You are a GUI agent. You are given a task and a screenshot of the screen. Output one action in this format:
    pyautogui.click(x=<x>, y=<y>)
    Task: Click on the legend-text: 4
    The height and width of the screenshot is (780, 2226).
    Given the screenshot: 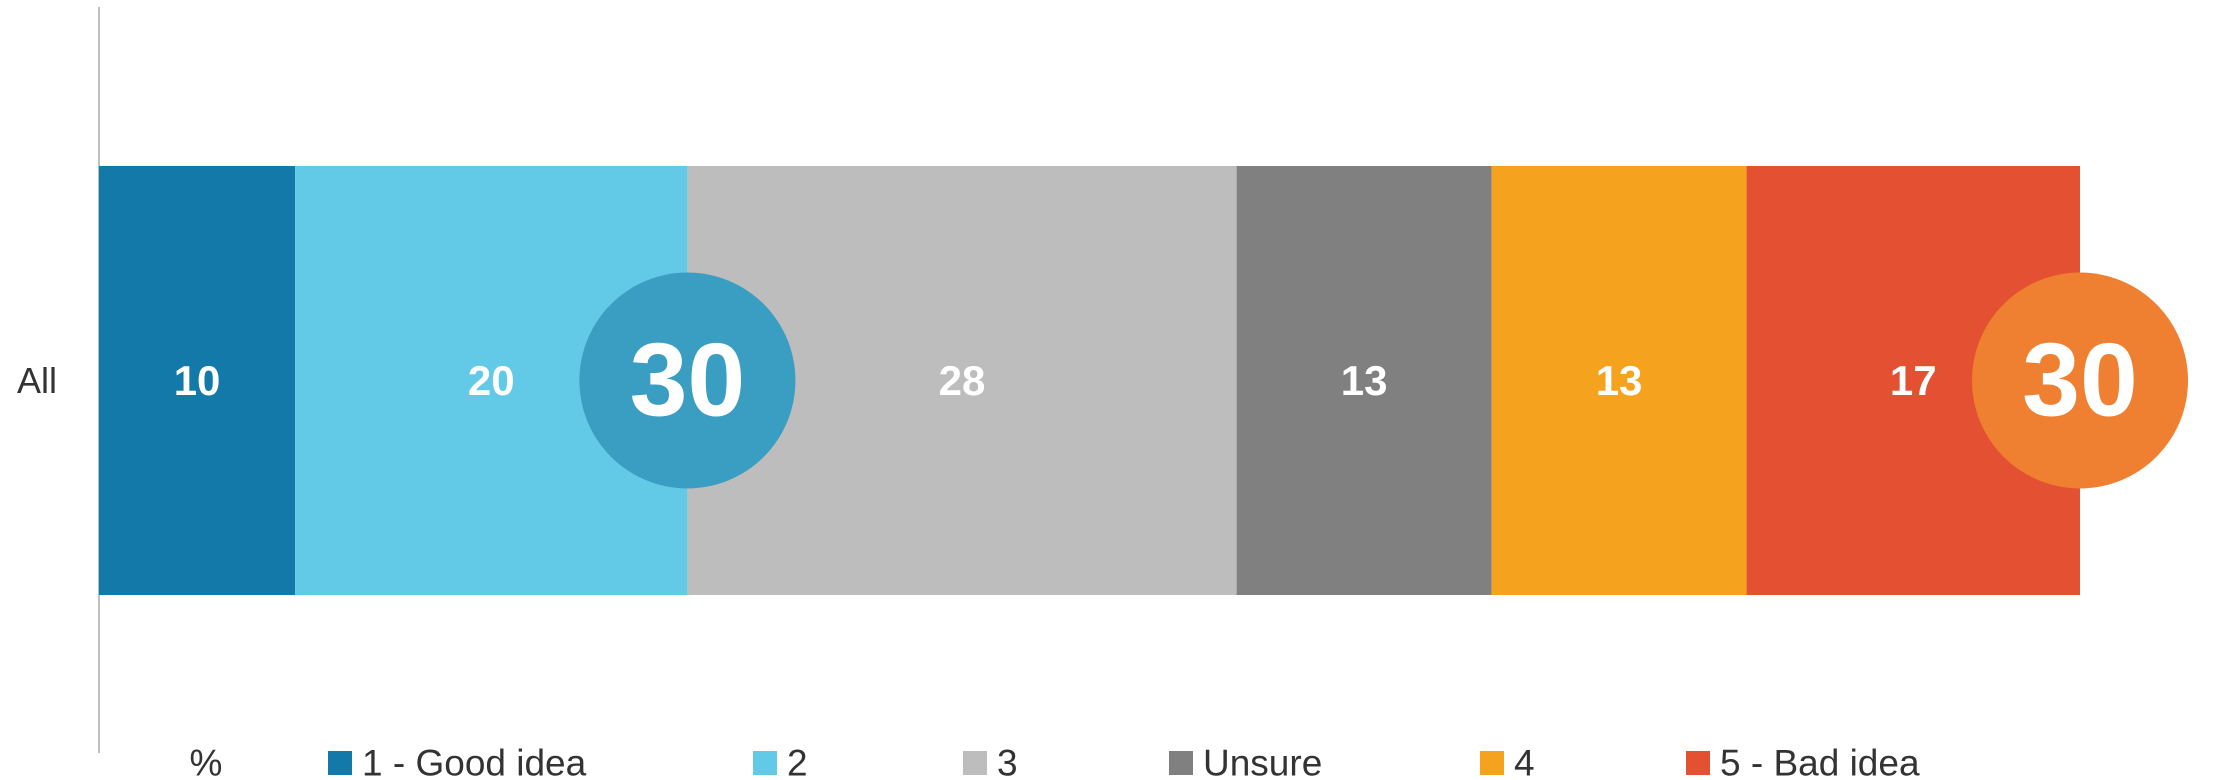 What is the action you would take?
    pyautogui.click(x=1524, y=761)
    